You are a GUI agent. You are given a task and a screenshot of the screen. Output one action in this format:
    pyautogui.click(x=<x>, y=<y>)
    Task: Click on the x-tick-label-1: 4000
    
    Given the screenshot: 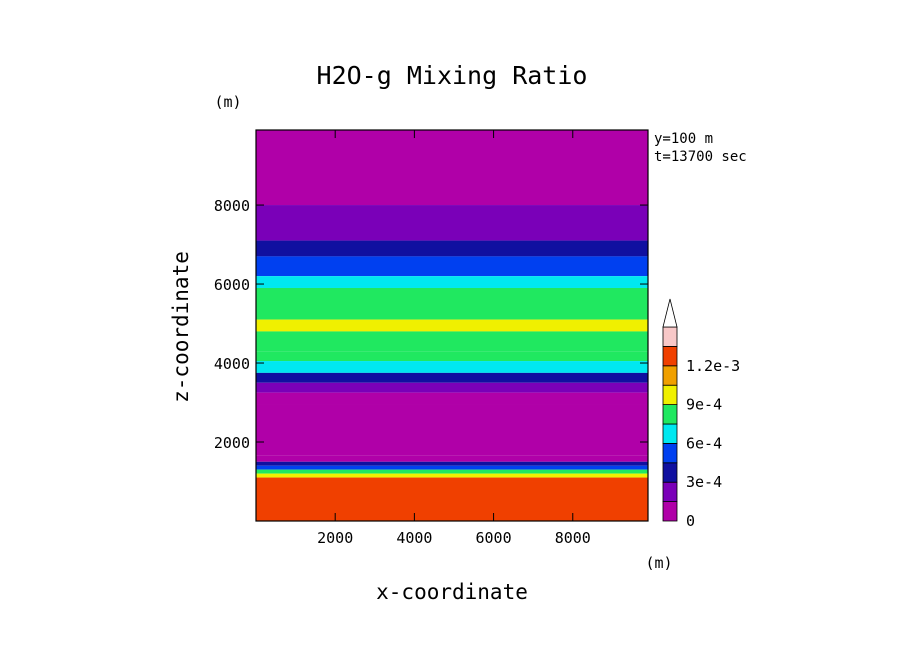 What is the action you would take?
    pyautogui.click(x=414, y=538)
    